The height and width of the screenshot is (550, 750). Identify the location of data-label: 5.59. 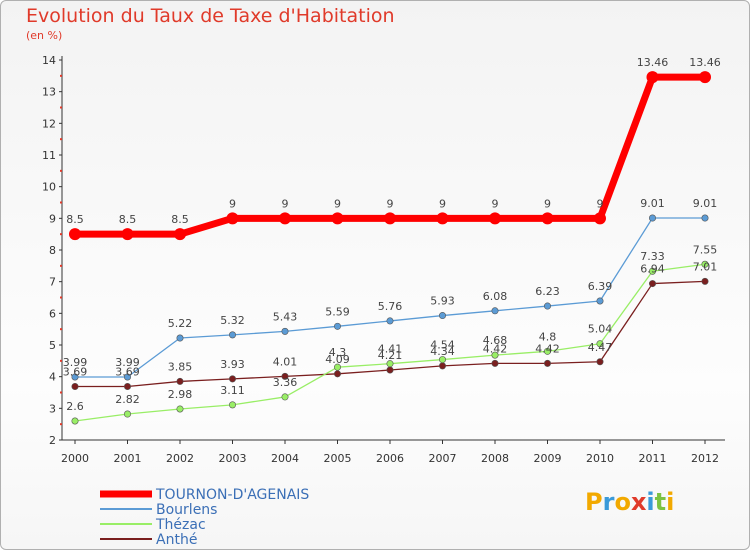
(337, 311).